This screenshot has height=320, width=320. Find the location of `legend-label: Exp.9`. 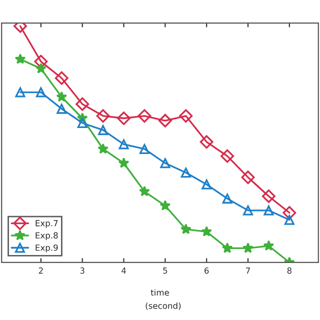

legend-label: Exp.9 is located at coordinates (47, 248).